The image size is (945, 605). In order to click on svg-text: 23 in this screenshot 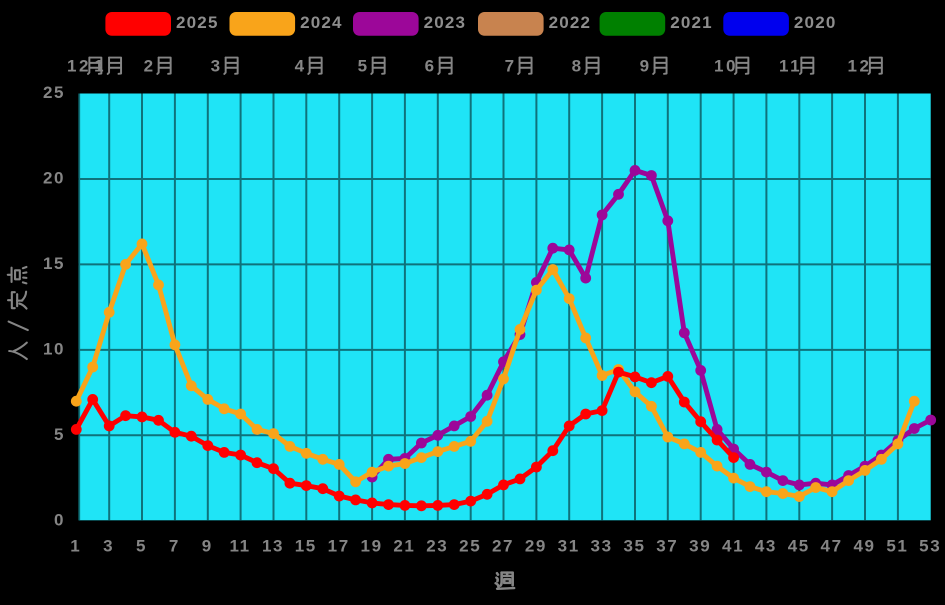, I will do `click(437, 546)`.